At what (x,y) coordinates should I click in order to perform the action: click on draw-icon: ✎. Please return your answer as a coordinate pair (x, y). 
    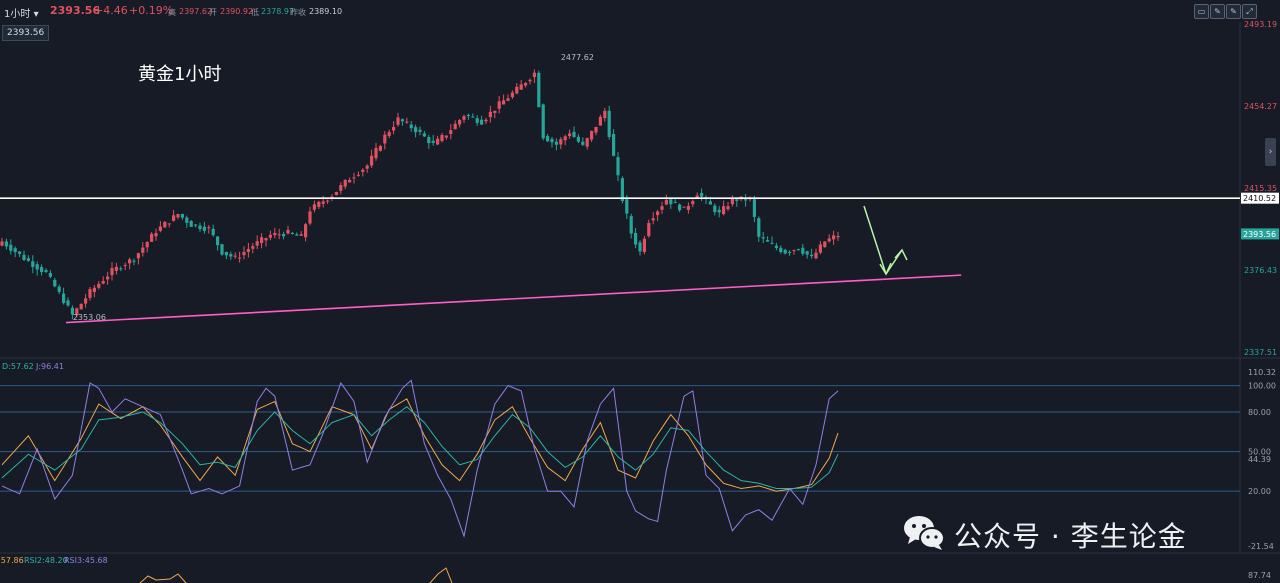
    Looking at the image, I should click on (1217, 11).